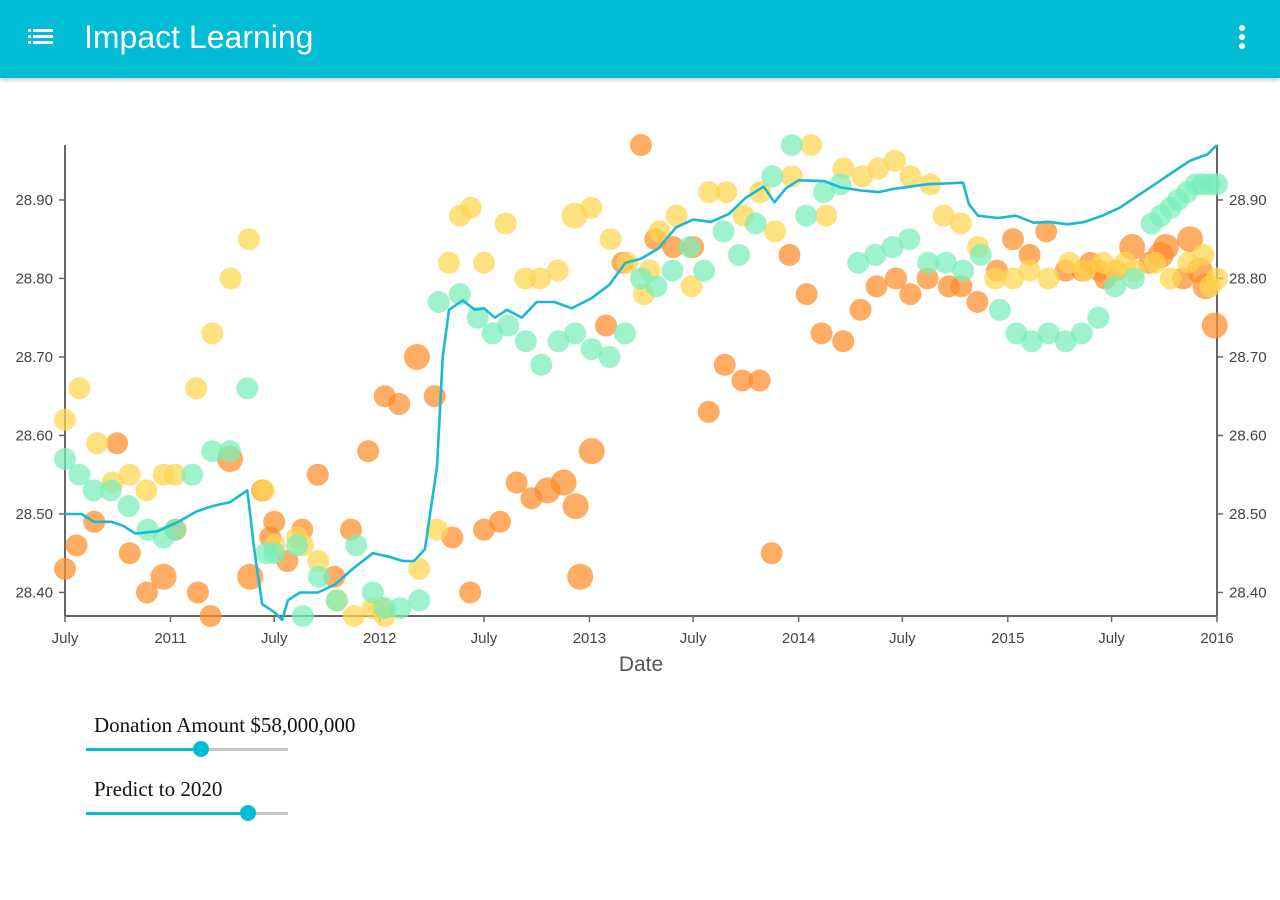  I want to click on more-button, so click(1242, 37).